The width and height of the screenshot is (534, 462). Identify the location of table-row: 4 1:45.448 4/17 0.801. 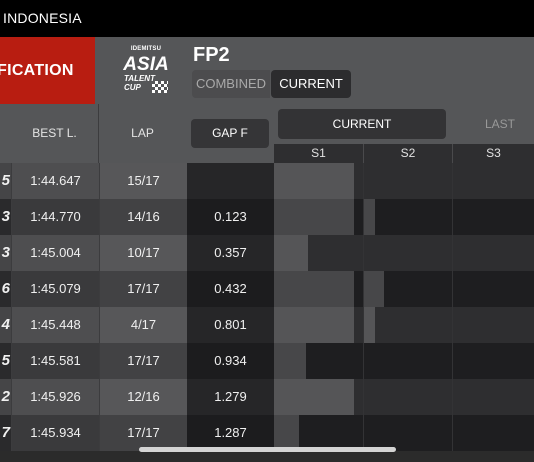
(267, 325).